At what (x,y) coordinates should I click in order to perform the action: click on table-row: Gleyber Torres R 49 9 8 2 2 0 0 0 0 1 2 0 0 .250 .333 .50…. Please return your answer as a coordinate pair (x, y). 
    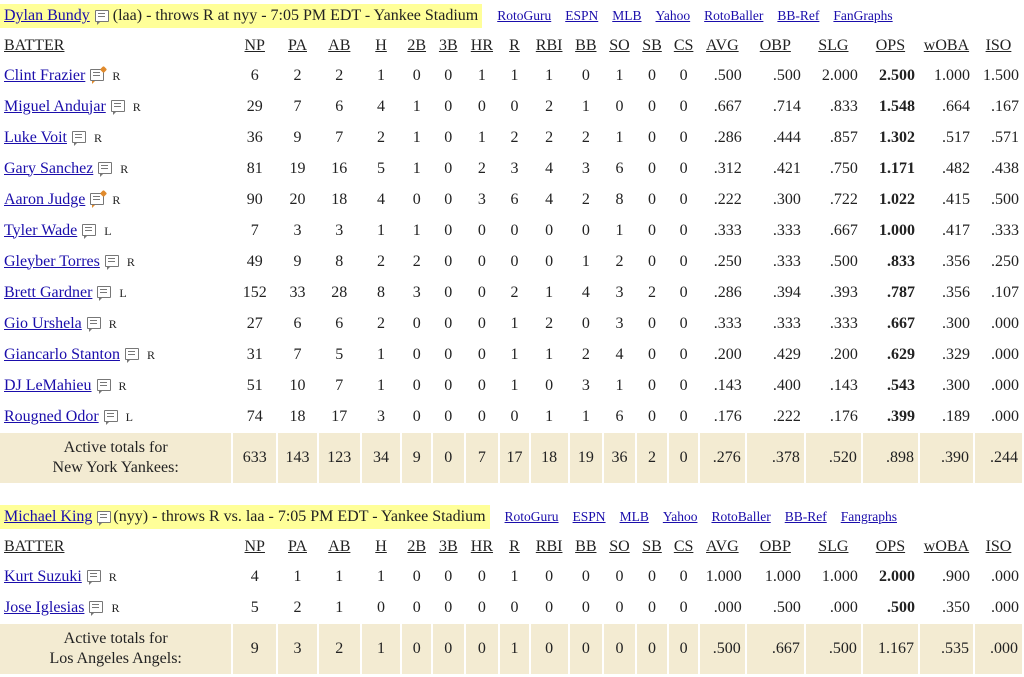
    Looking at the image, I should click on (511, 261).